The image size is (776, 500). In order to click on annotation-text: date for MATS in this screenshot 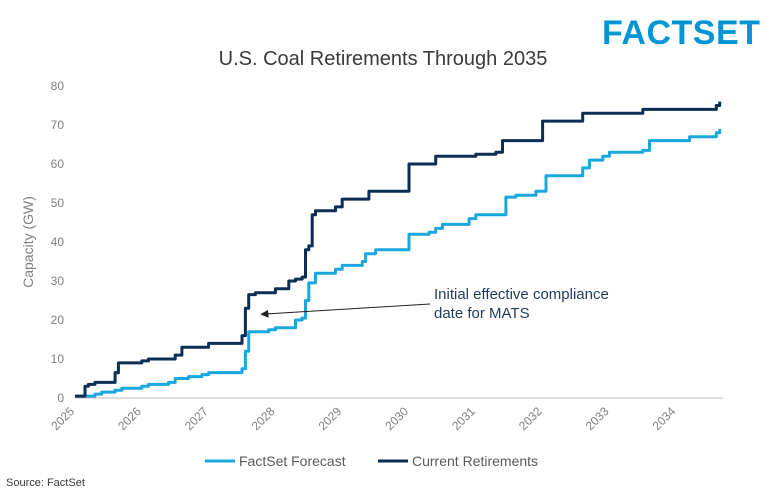, I will do `click(482, 313)`.